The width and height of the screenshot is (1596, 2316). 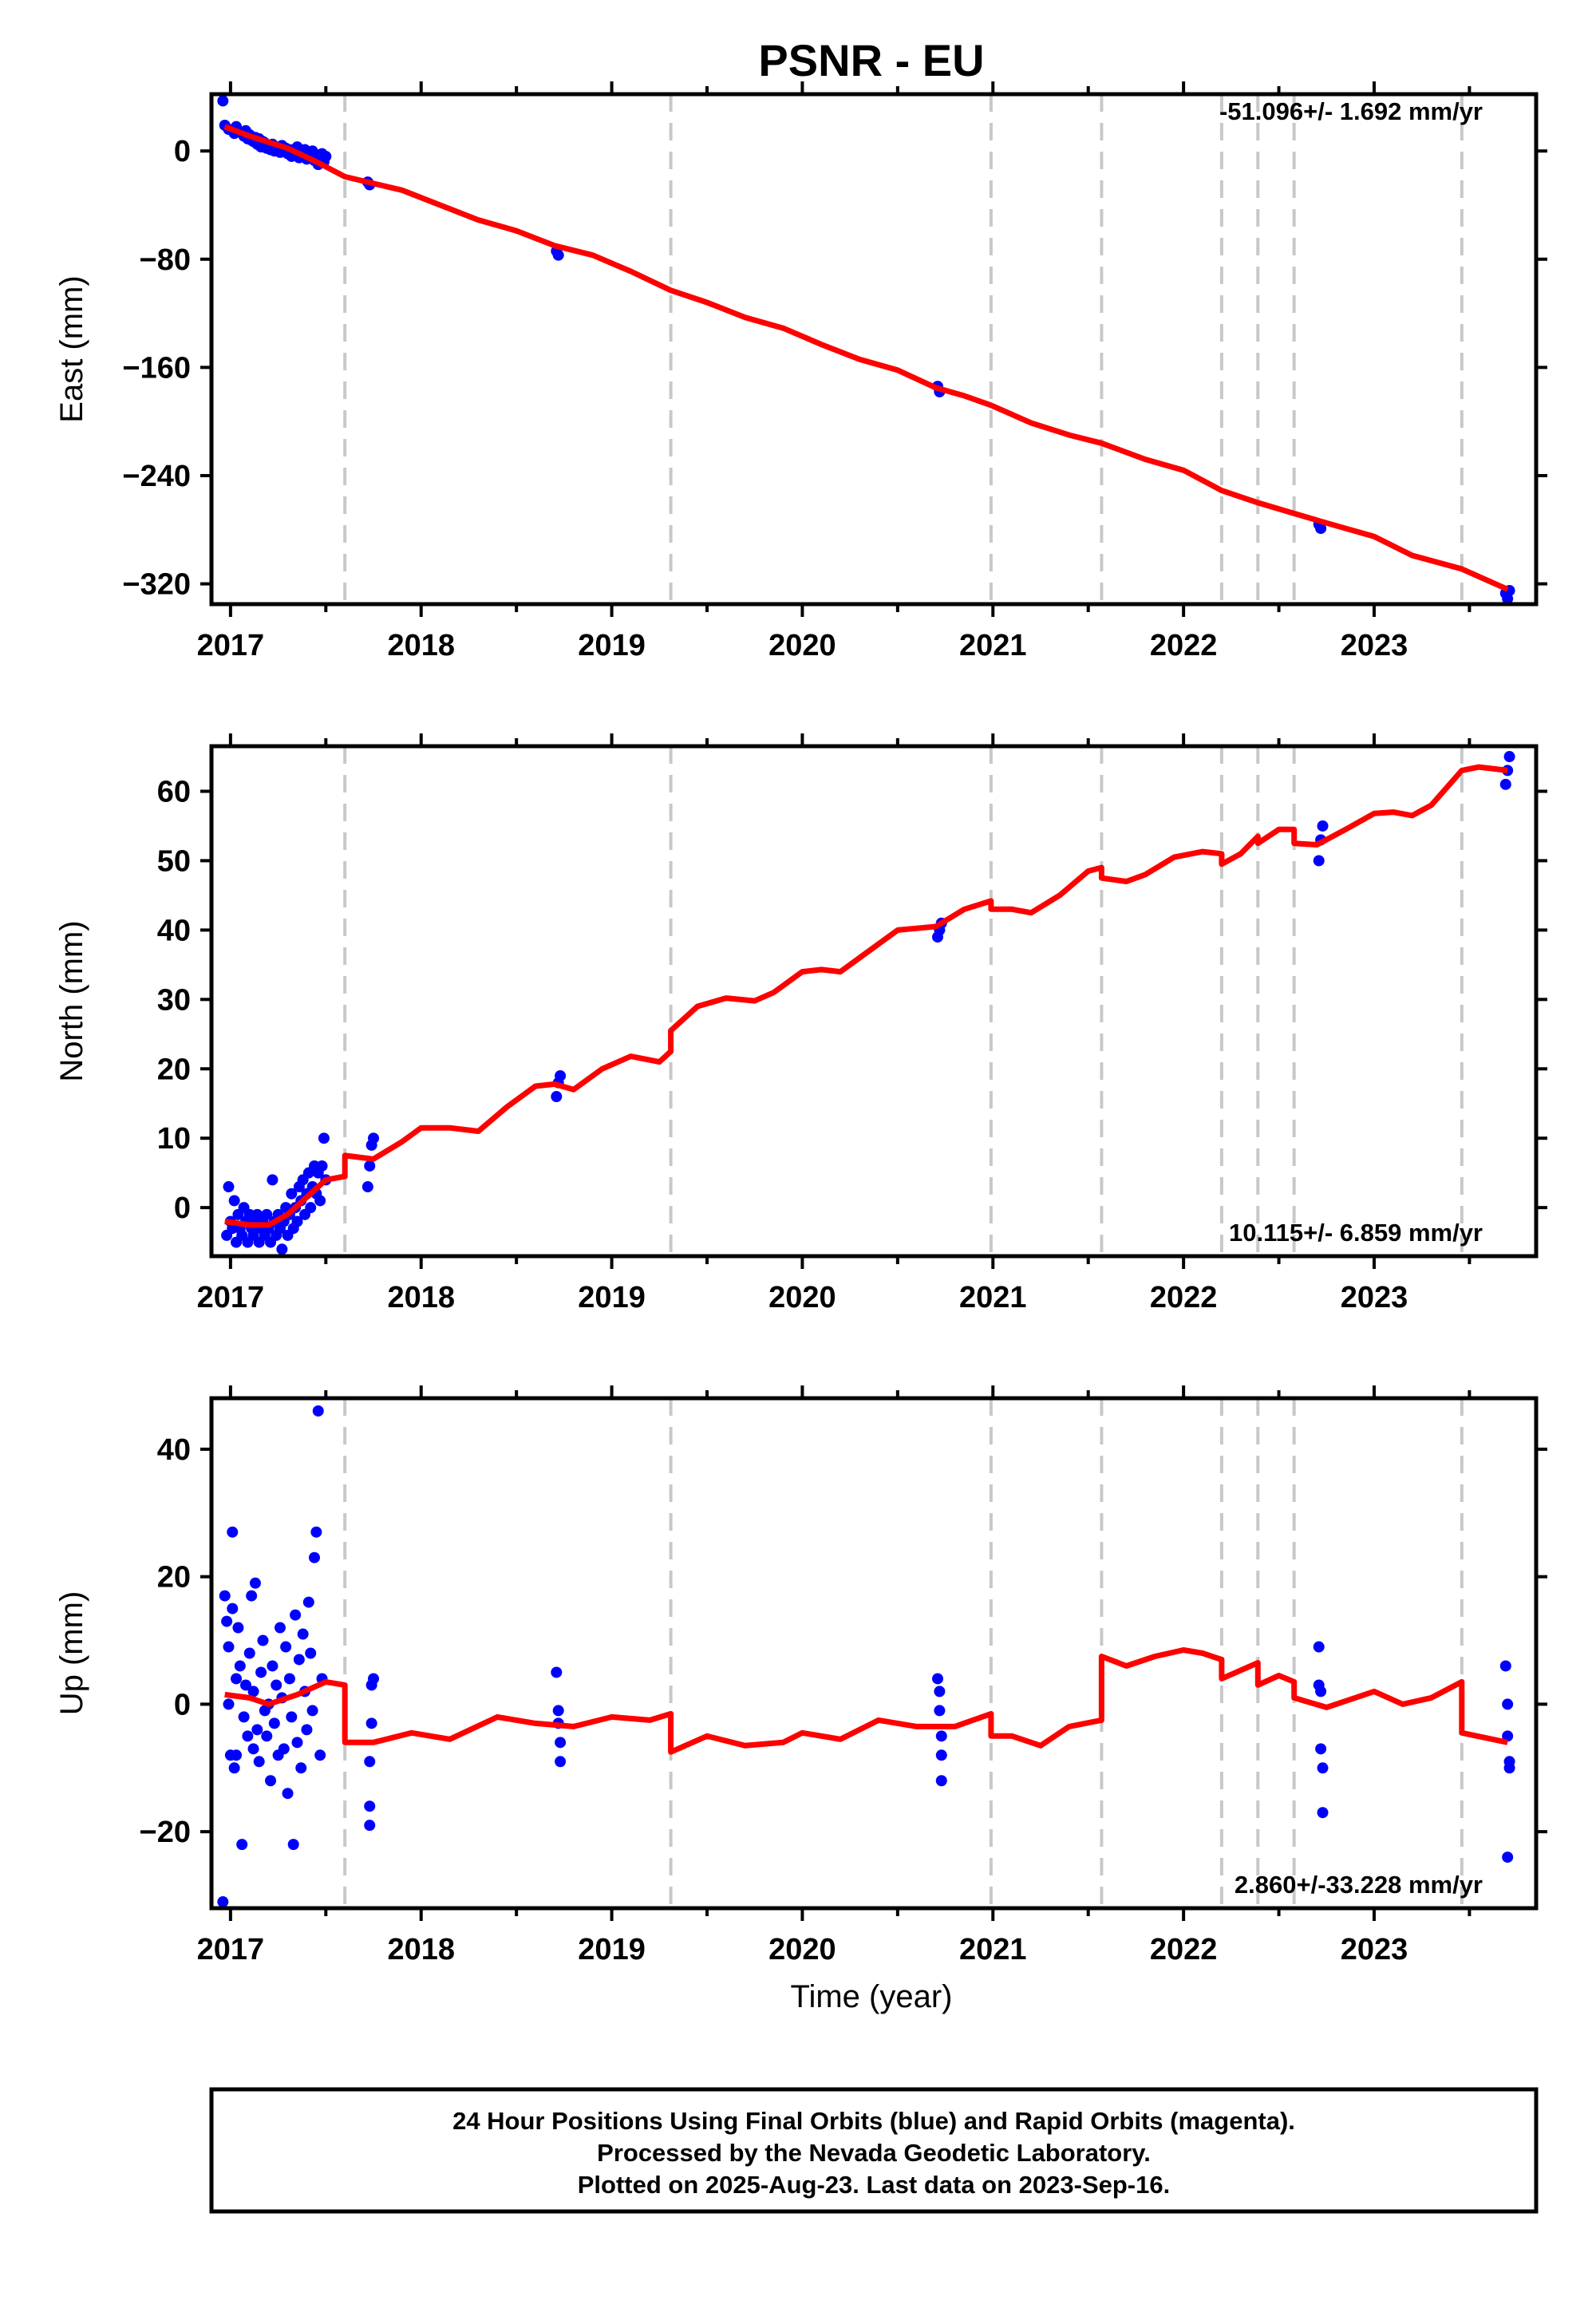 What do you see at coordinates (866, 1701) in the screenshot?
I see `up-model-line` at bounding box center [866, 1701].